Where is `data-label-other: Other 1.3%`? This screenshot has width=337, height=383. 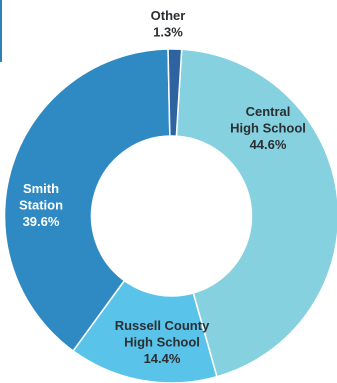 data-label-other: Other 1.3% is located at coordinates (168, 24).